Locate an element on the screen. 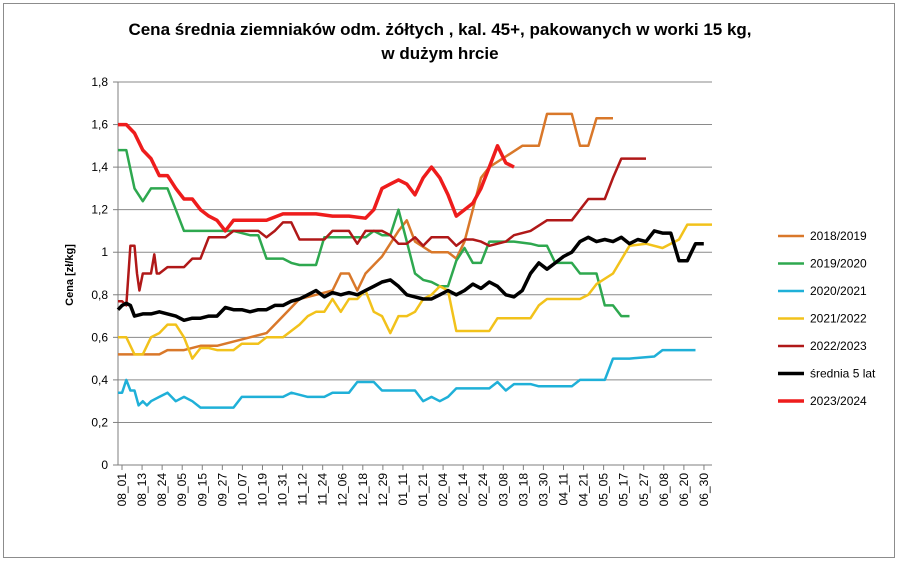  x-tick-label: 08_24 is located at coordinates (162, 490).